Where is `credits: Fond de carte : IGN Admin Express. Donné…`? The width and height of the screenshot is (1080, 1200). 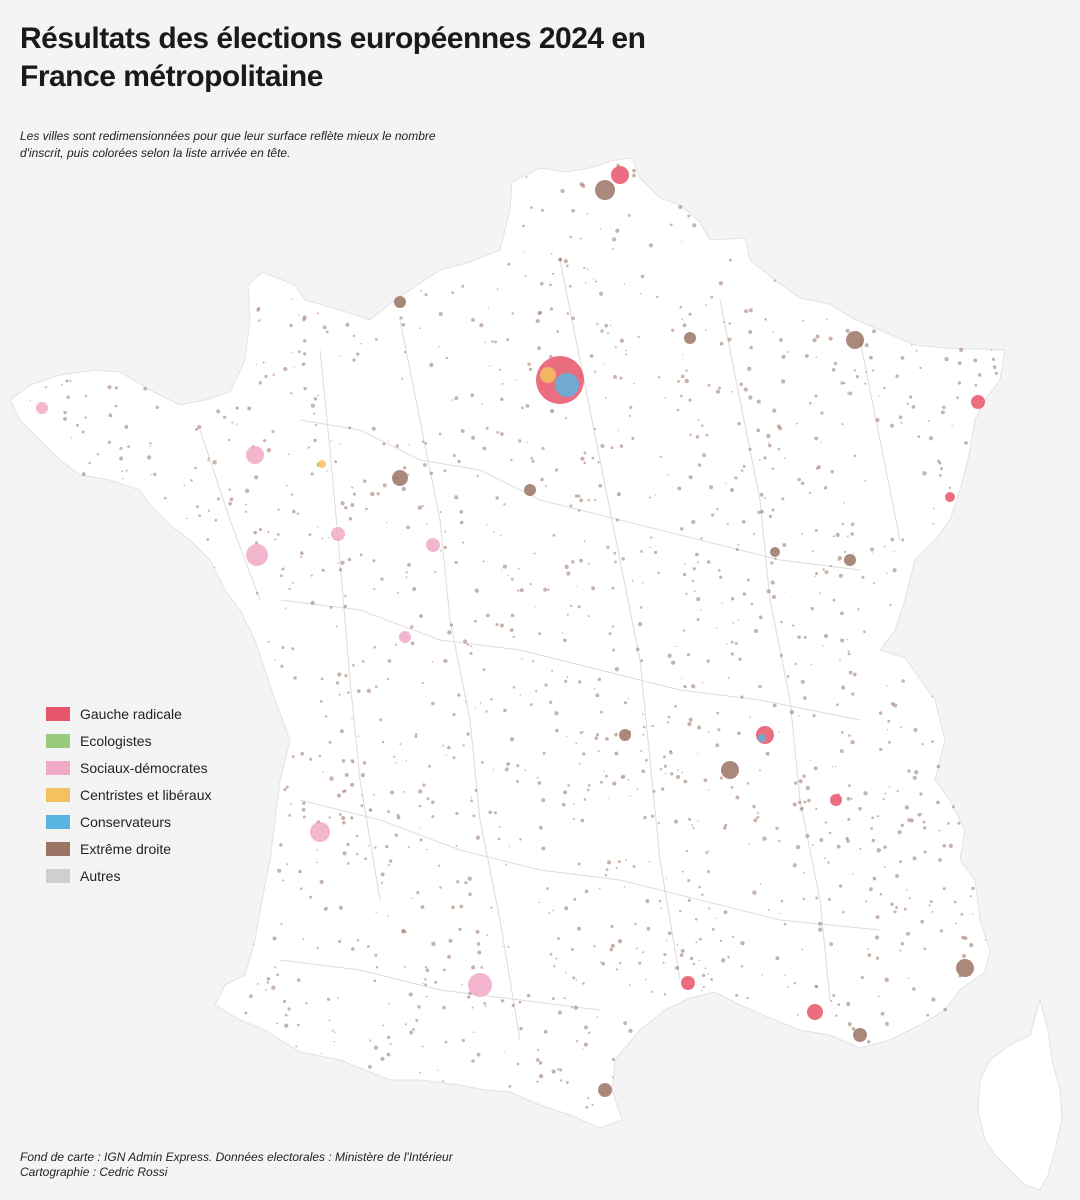
credits: Fond de carte : IGN Admin Express. Donné… is located at coordinates (236, 1165).